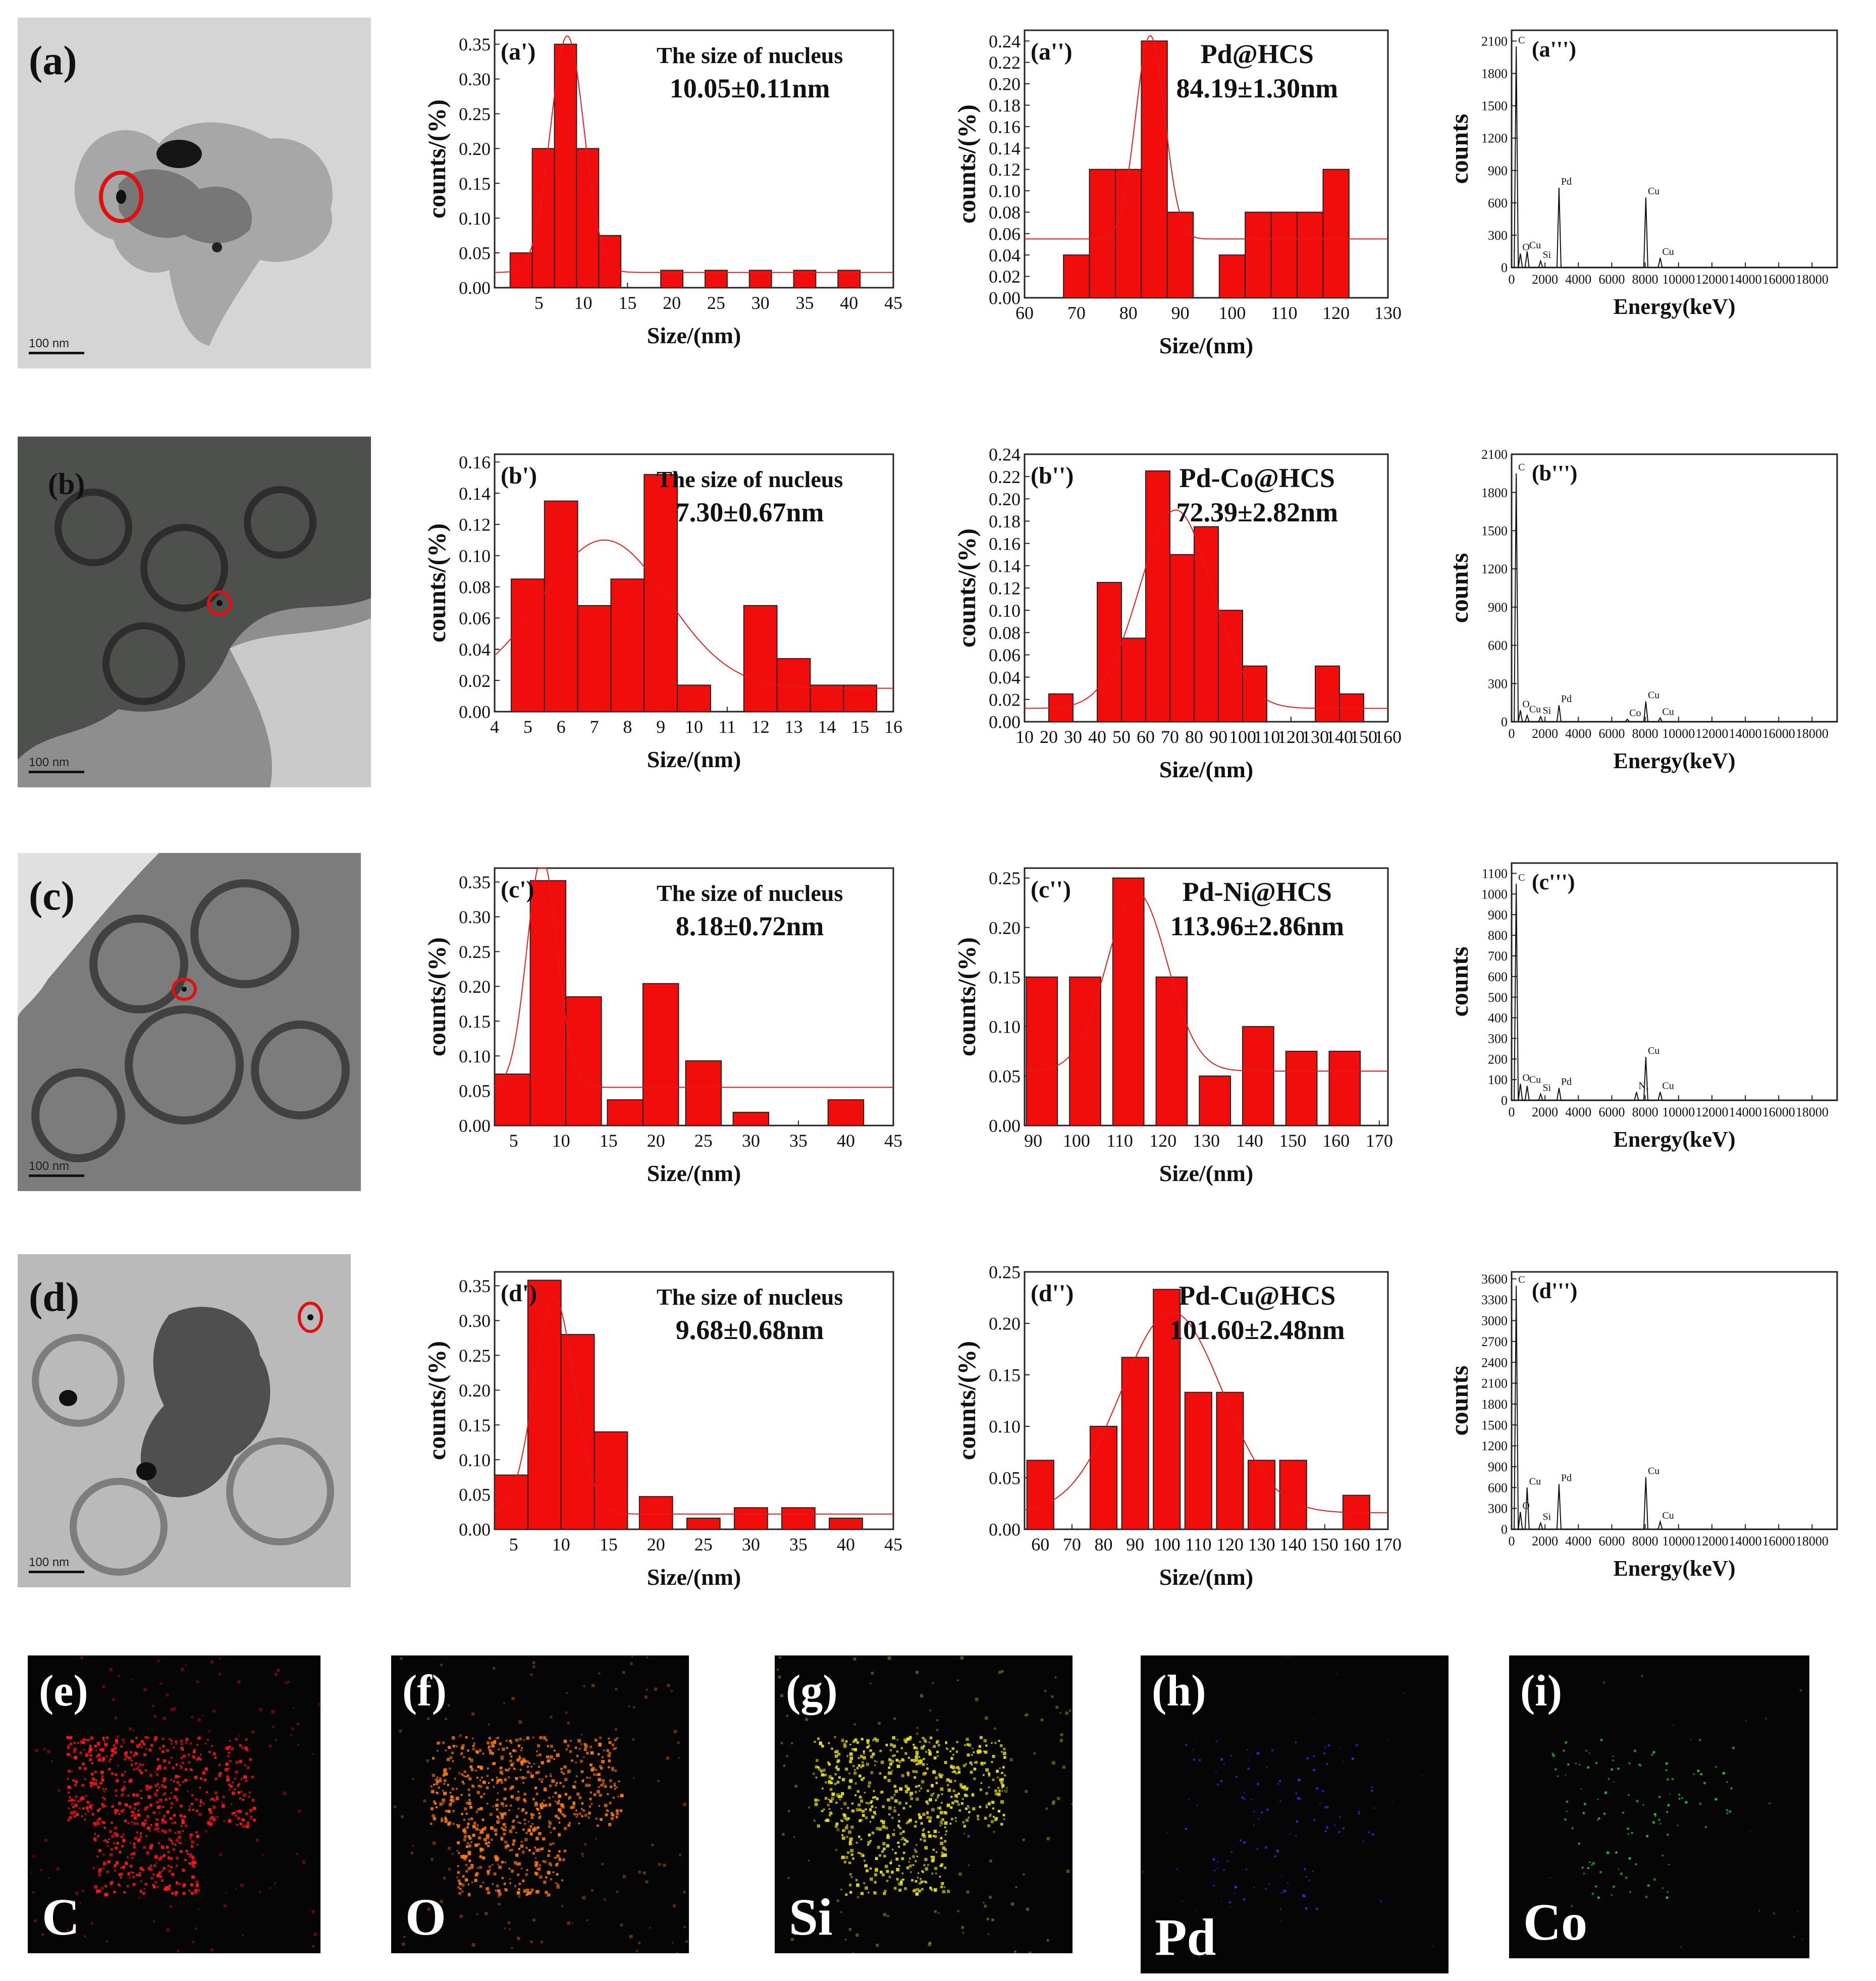 This screenshot has width=1876, height=1981. What do you see at coordinates (475, 1126) in the screenshot?
I see `y-tick-label: 0.00` at bounding box center [475, 1126].